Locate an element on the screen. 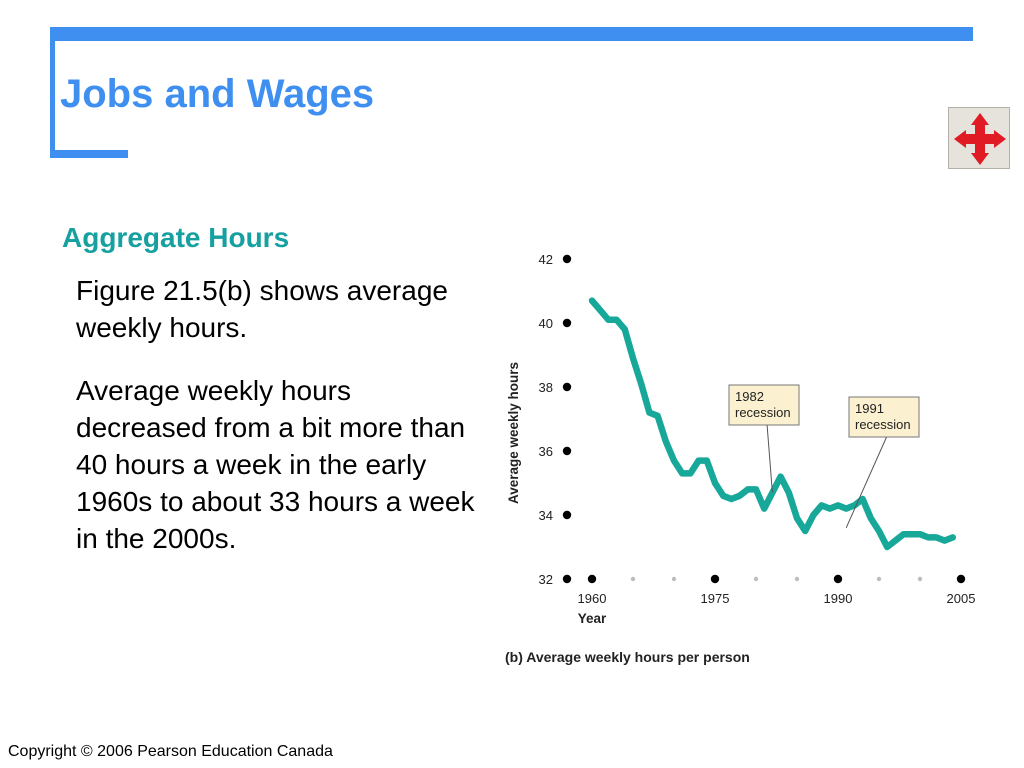 Image resolution: width=1024 pixels, height=768 pixels. annotation-label-year: 1982 is located at coordinates (749, 396).